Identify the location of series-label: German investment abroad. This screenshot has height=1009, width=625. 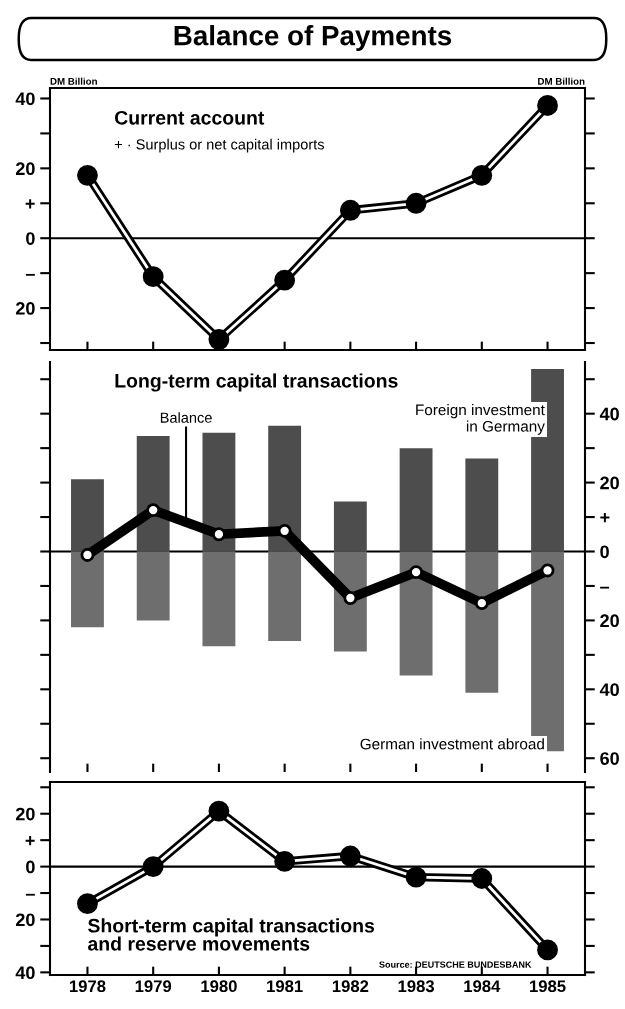
(452, 744).